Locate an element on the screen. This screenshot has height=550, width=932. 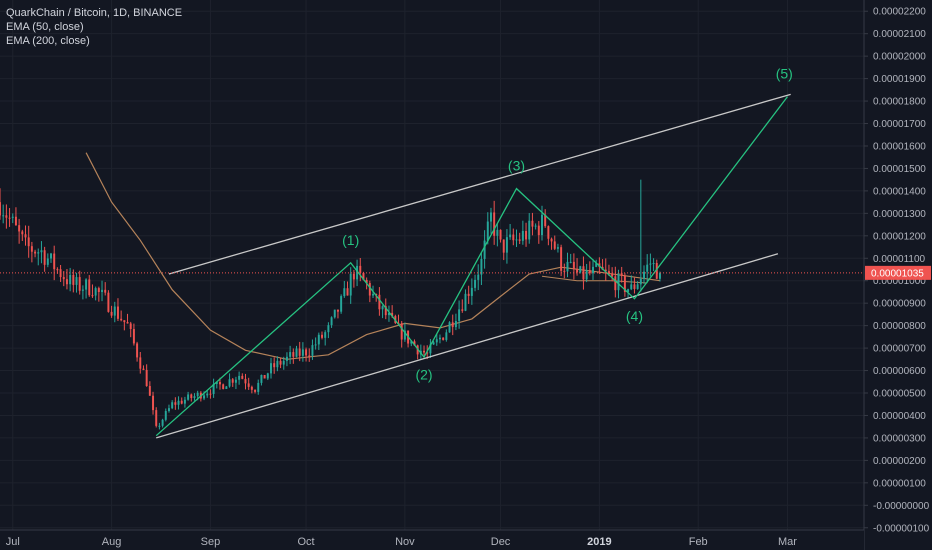
price-tick-label: 0.00001700 is located at coordinates (899, 124).